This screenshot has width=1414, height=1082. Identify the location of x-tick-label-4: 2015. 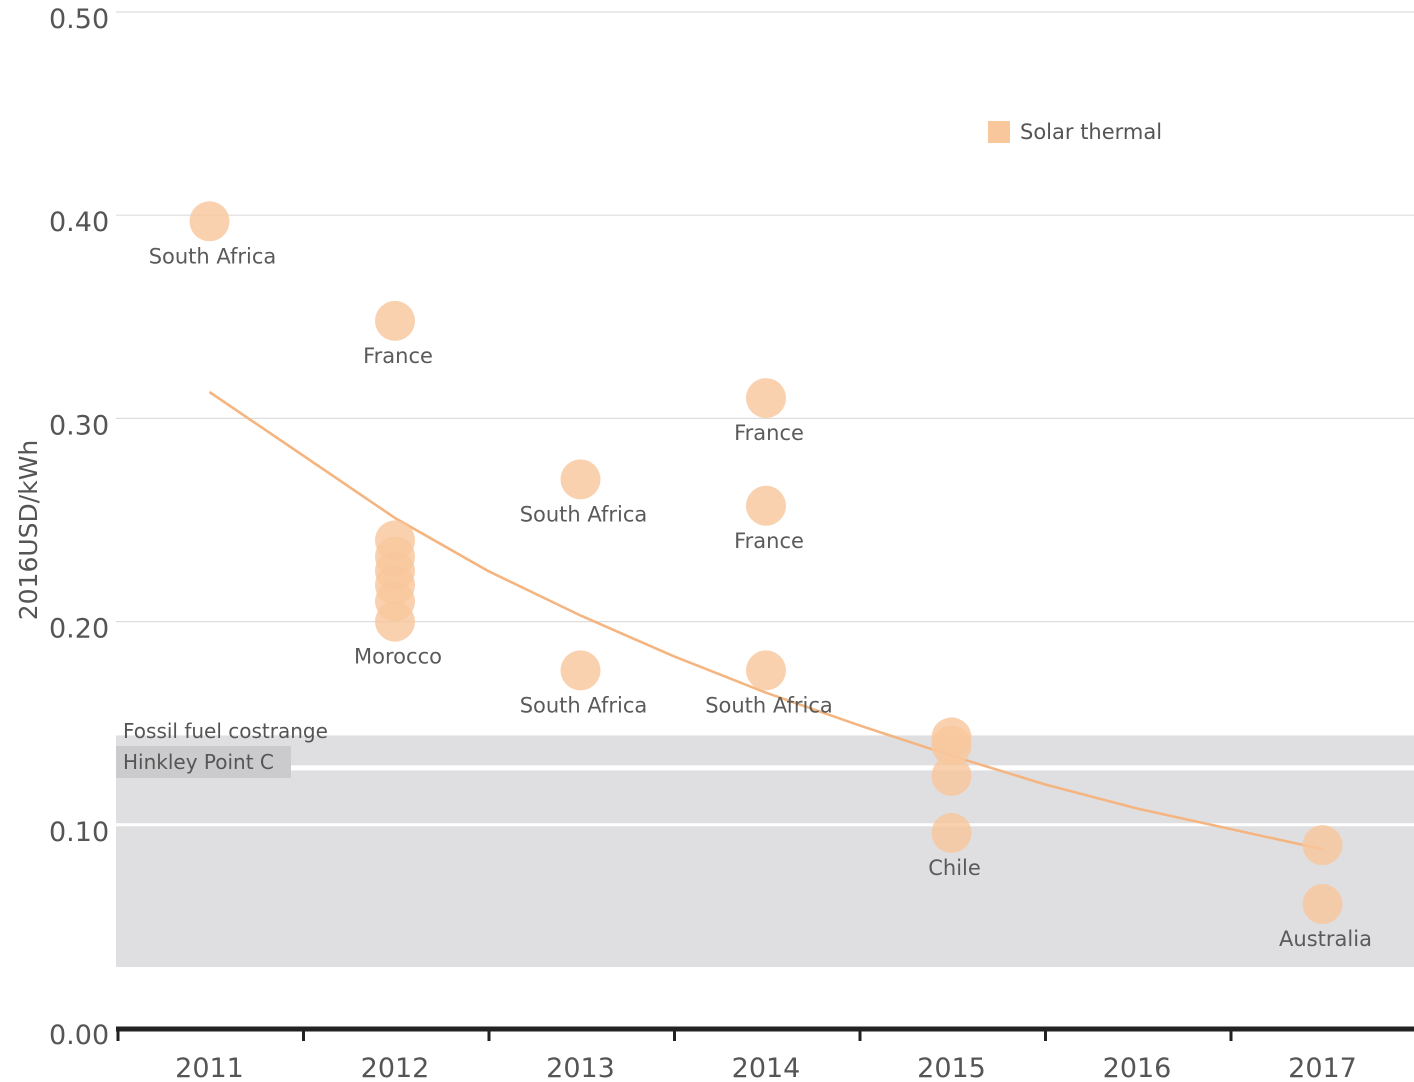
(951, 1067).